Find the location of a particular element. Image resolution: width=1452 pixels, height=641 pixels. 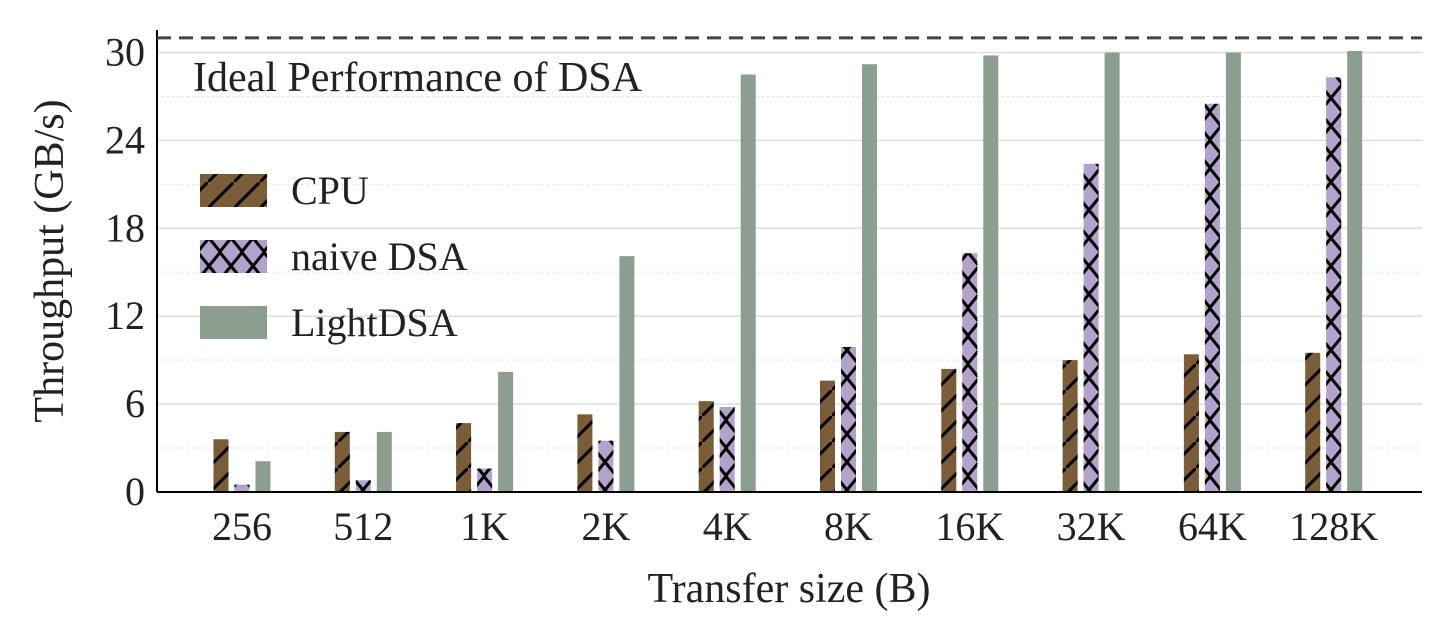

bar-naive-dsa-1k-hatch is located at coordinates (485, 480).